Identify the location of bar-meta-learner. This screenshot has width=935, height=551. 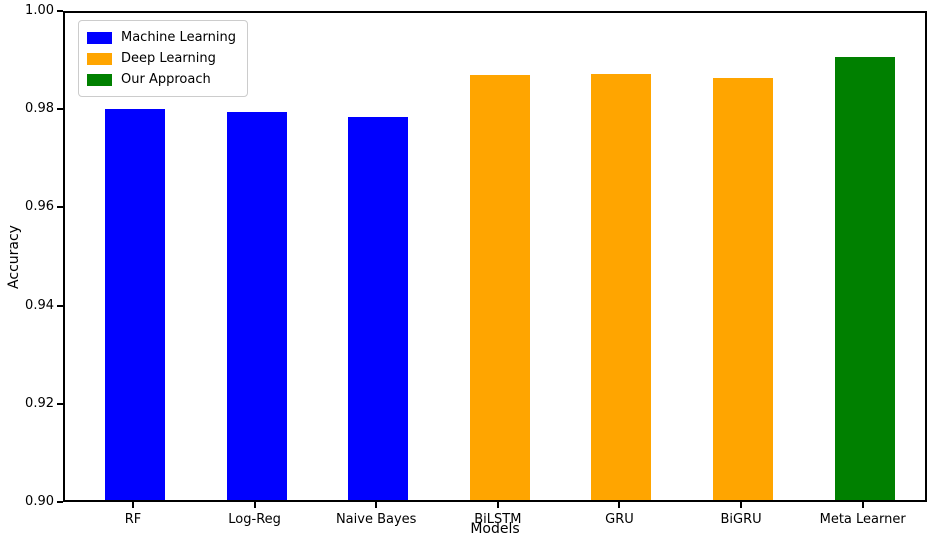
(864, 278).